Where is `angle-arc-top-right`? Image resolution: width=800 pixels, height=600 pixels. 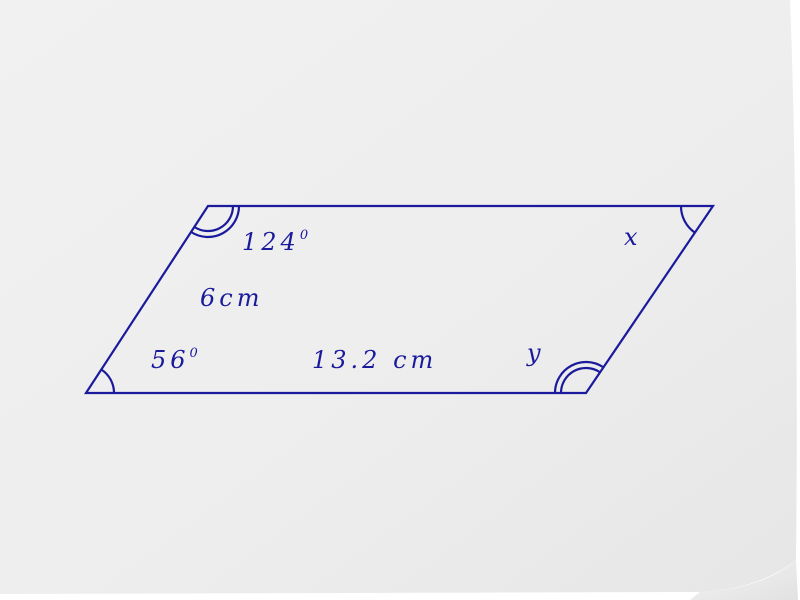 angle-arc-top-right is located at coordinates (687, 219).